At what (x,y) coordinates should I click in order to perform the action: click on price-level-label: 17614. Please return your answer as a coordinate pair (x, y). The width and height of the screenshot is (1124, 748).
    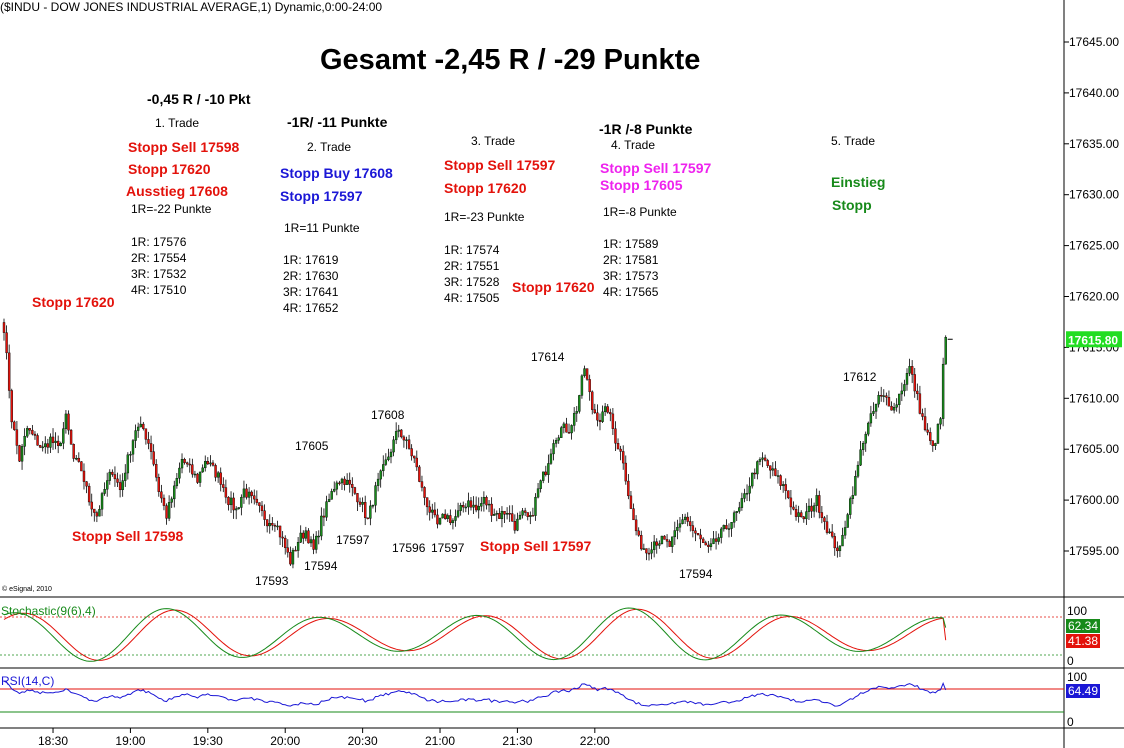
    Looking at the image, I should click on (548, 357).